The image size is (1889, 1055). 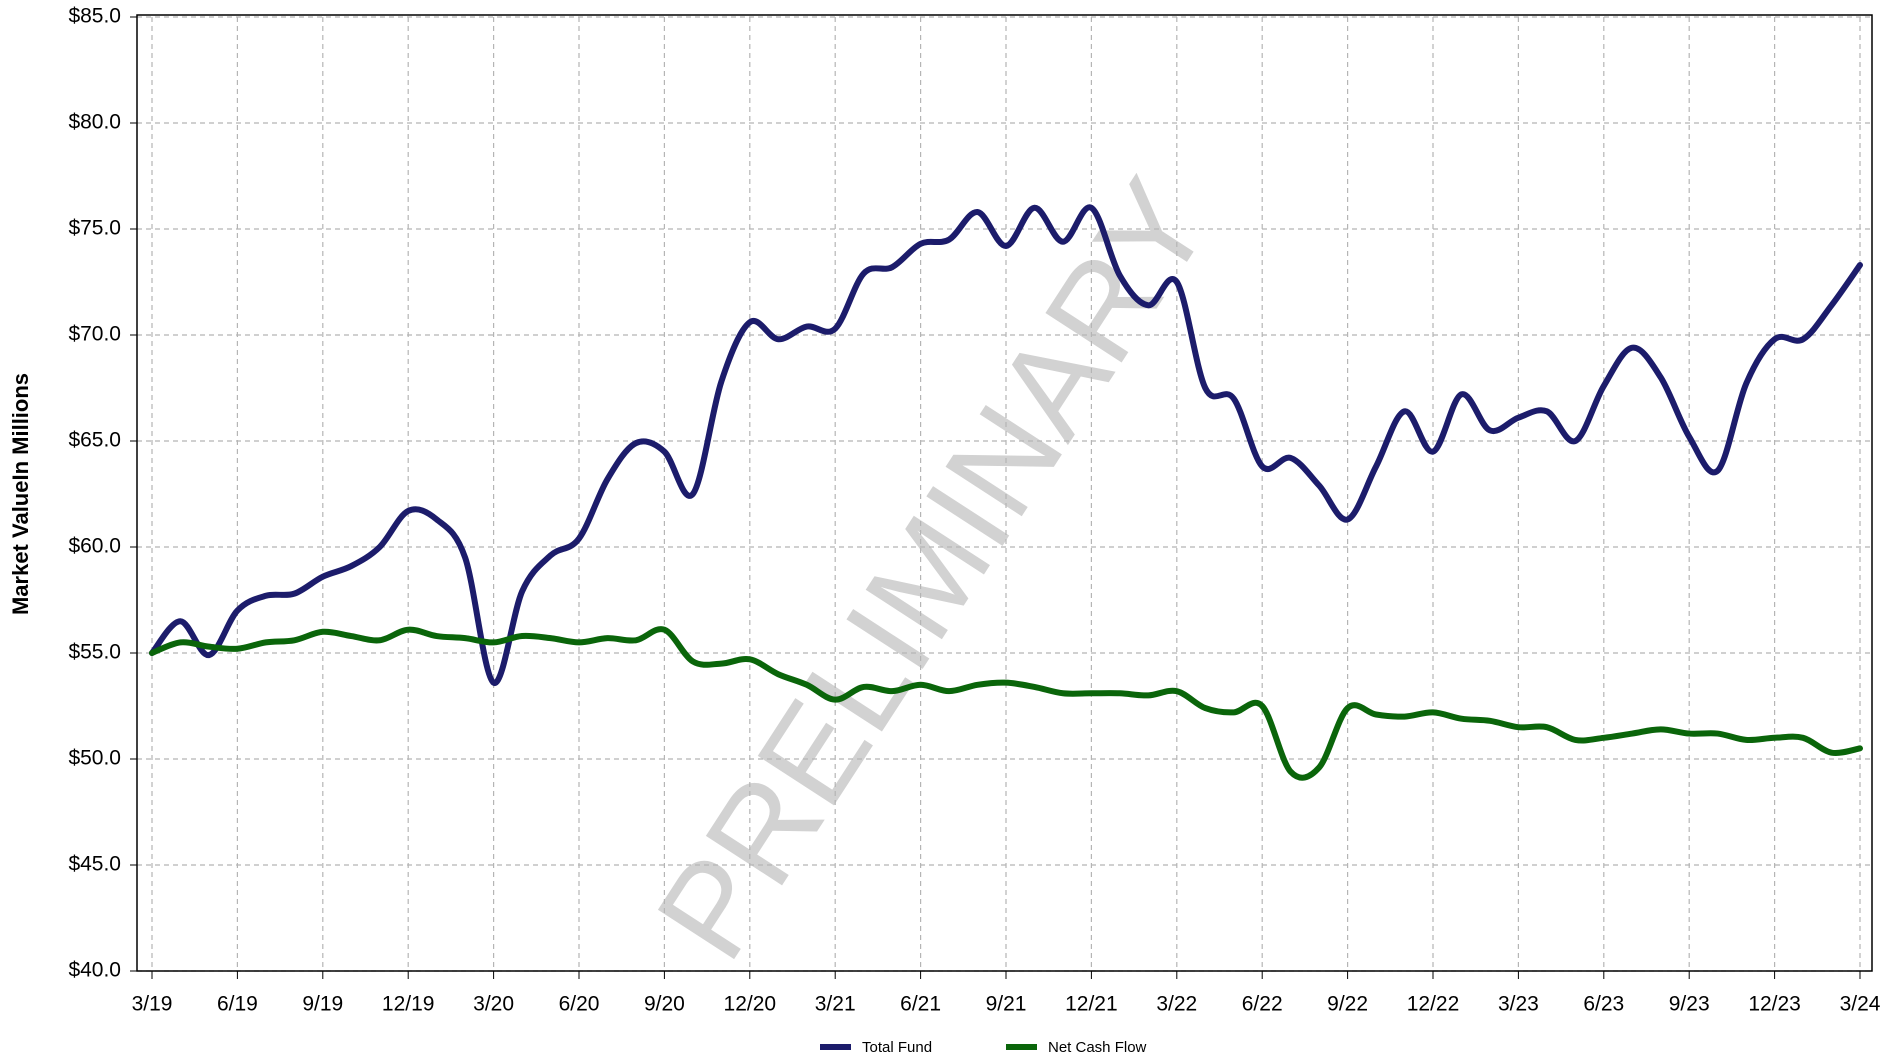 What do you see at coordinates (835, 1004) in the screenshot?
I see `x-tick-label: 3/21` at bounding box center [835, 1004].